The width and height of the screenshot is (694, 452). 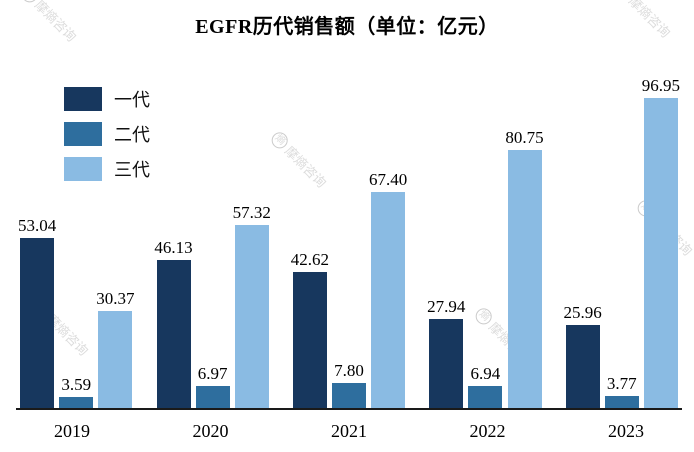 I want to click on bar-value-label: 6.94, so click(x=485, y=373).